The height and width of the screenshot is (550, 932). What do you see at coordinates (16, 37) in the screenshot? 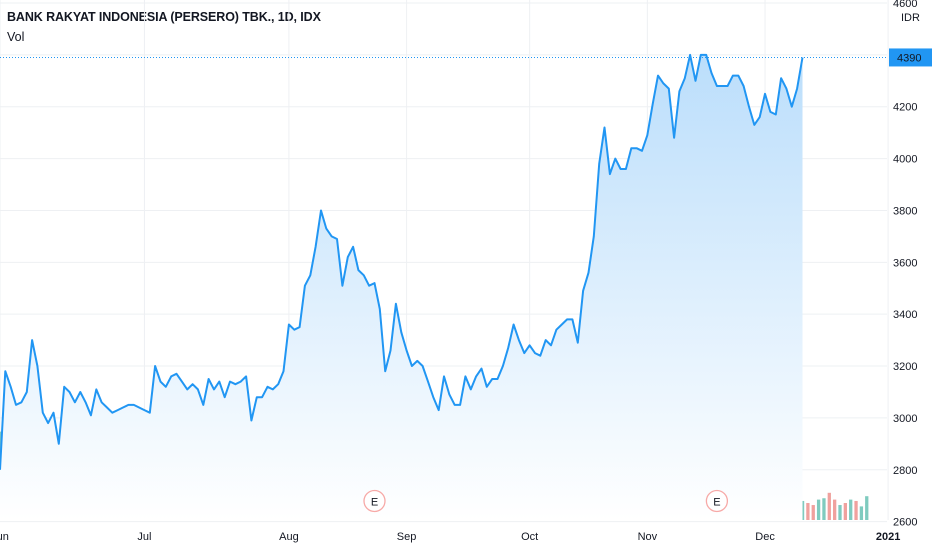
I see `volume-indicator-label: Vol` at bounding box center [16, 37].